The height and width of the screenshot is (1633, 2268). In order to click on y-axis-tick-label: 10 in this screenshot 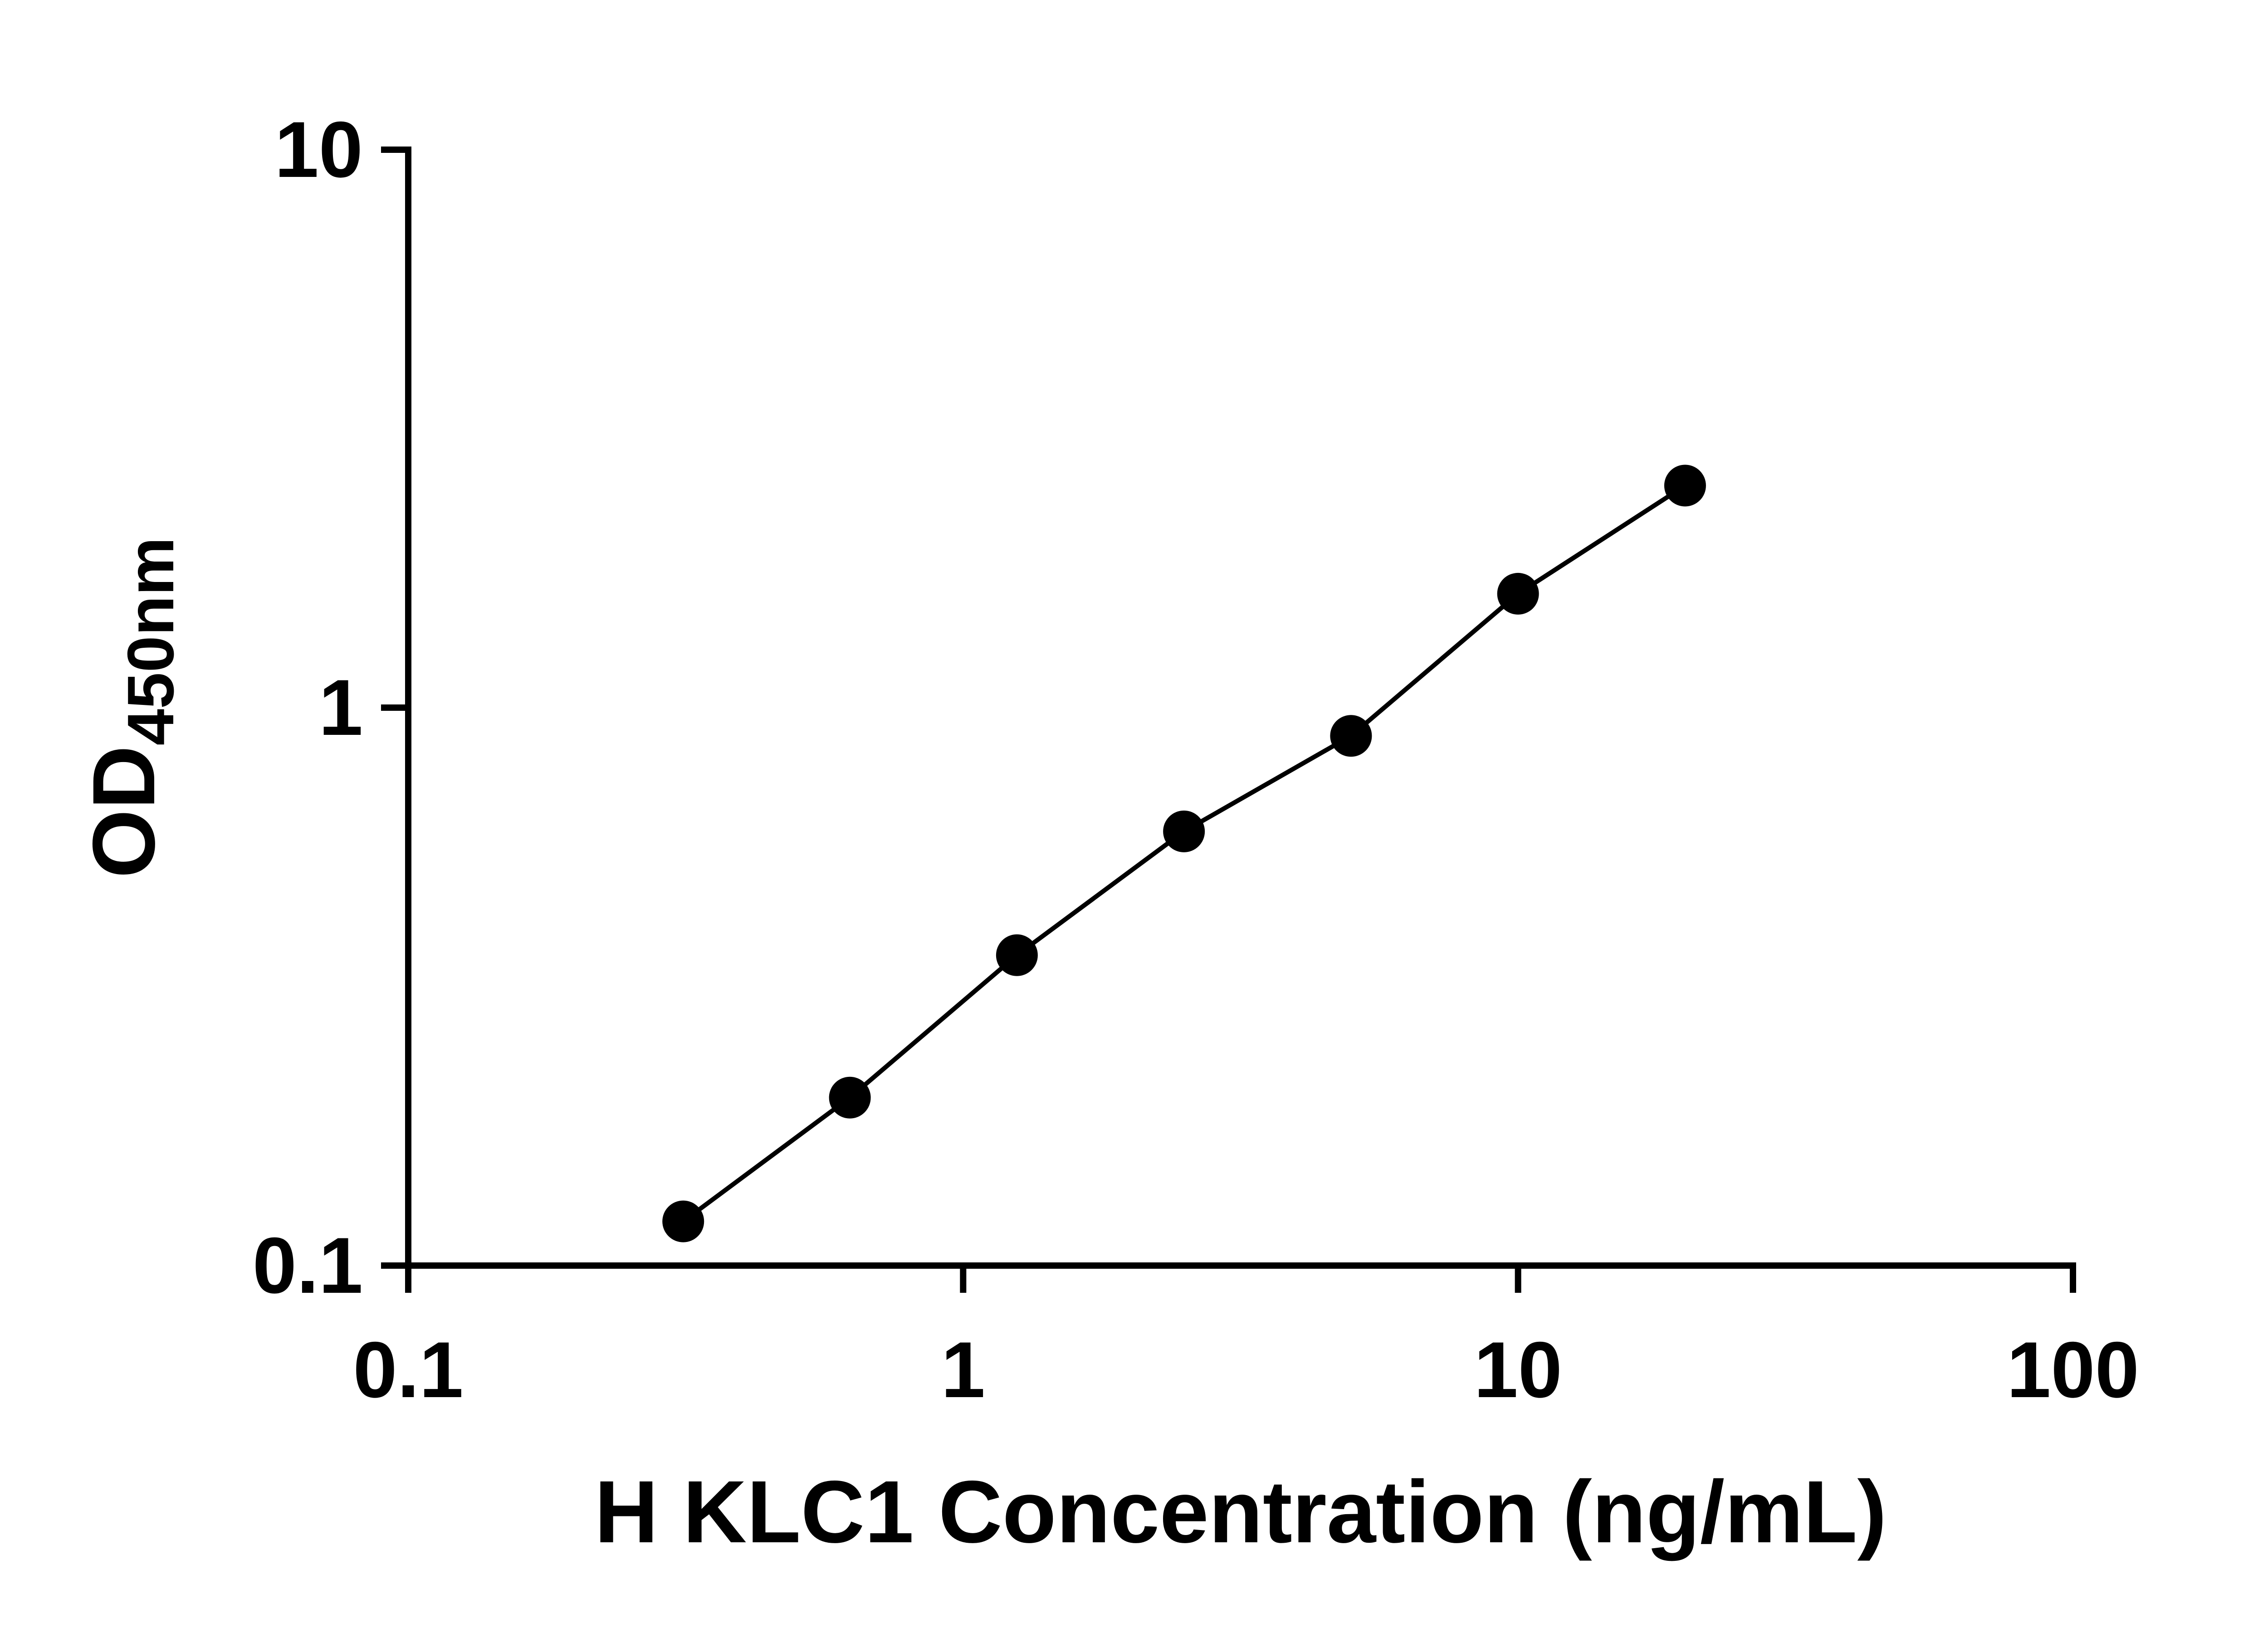, I will do `click(318, 150)`.